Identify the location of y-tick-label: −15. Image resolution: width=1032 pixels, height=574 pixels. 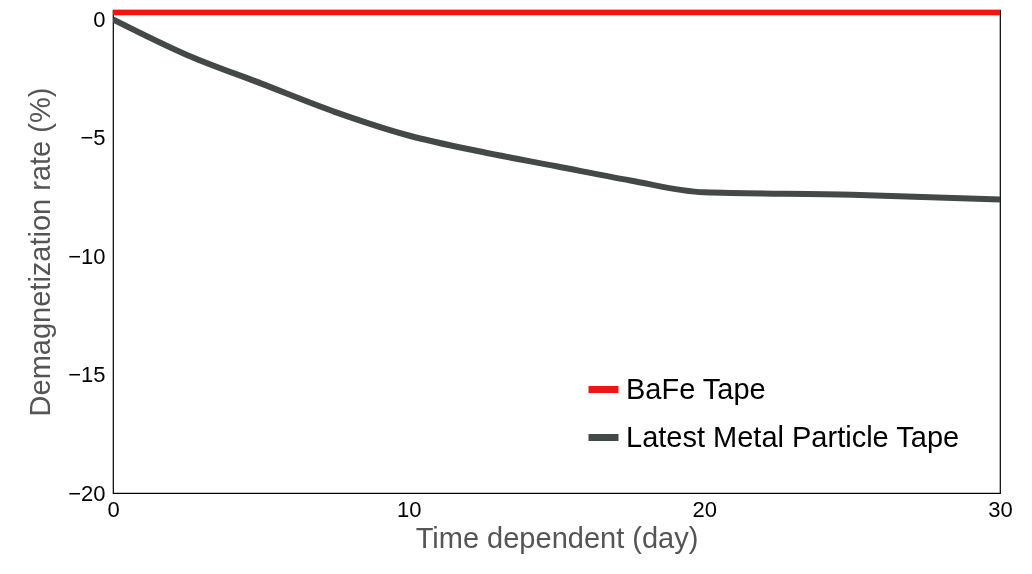
(87, 375).